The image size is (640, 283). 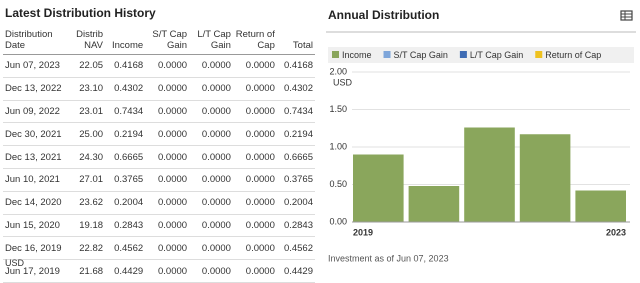 I want to click on column-header: Income, so click(x=125, y=42).